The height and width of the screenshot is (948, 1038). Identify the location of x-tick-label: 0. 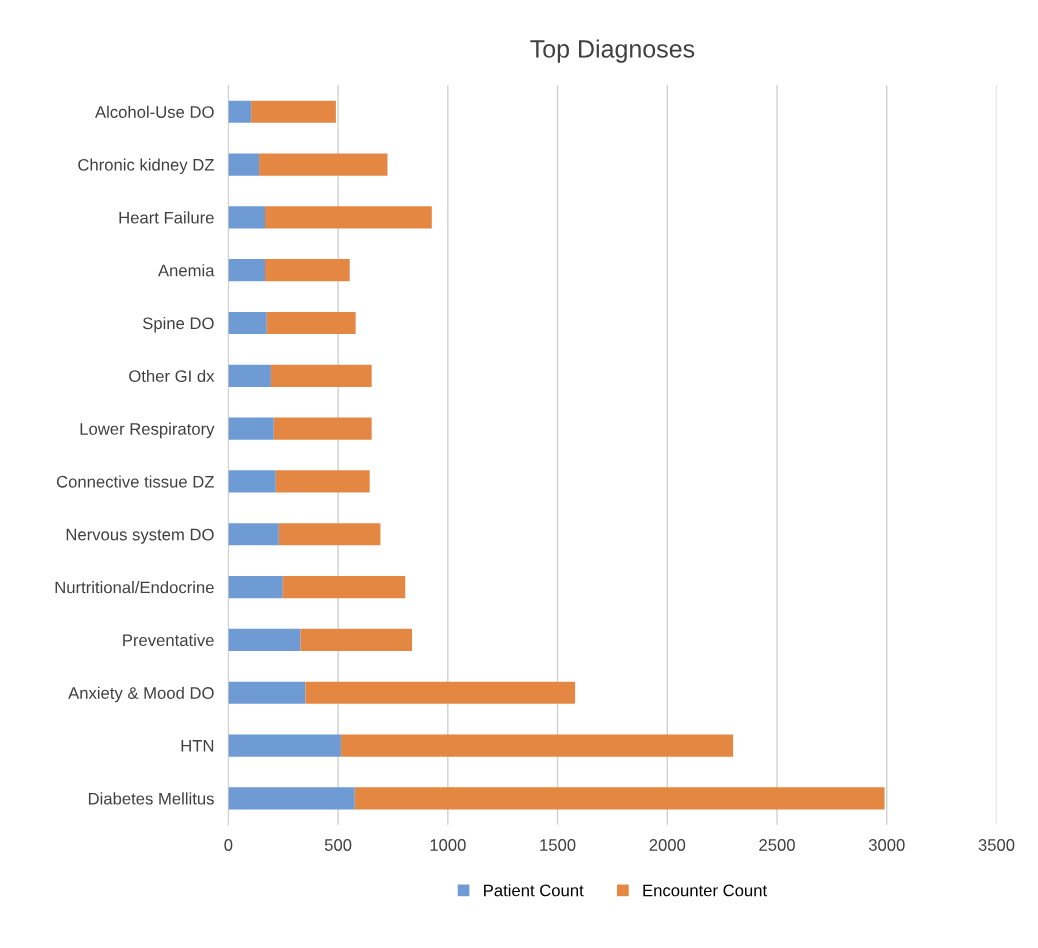
(228, 845).